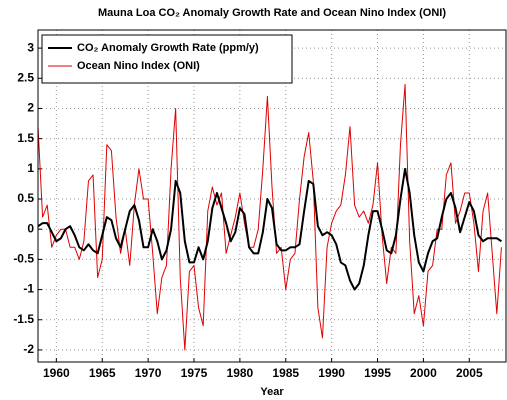 The width and height of the screenshot is (507, 400). I want to click on y-tick-label: -2, so click(28, 349).